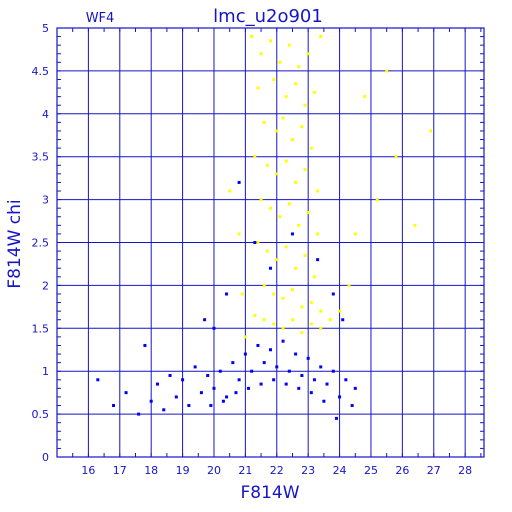 This screenshot has width=512, height=512. I want to click on x-tick-label: 19, so click(183, 470).